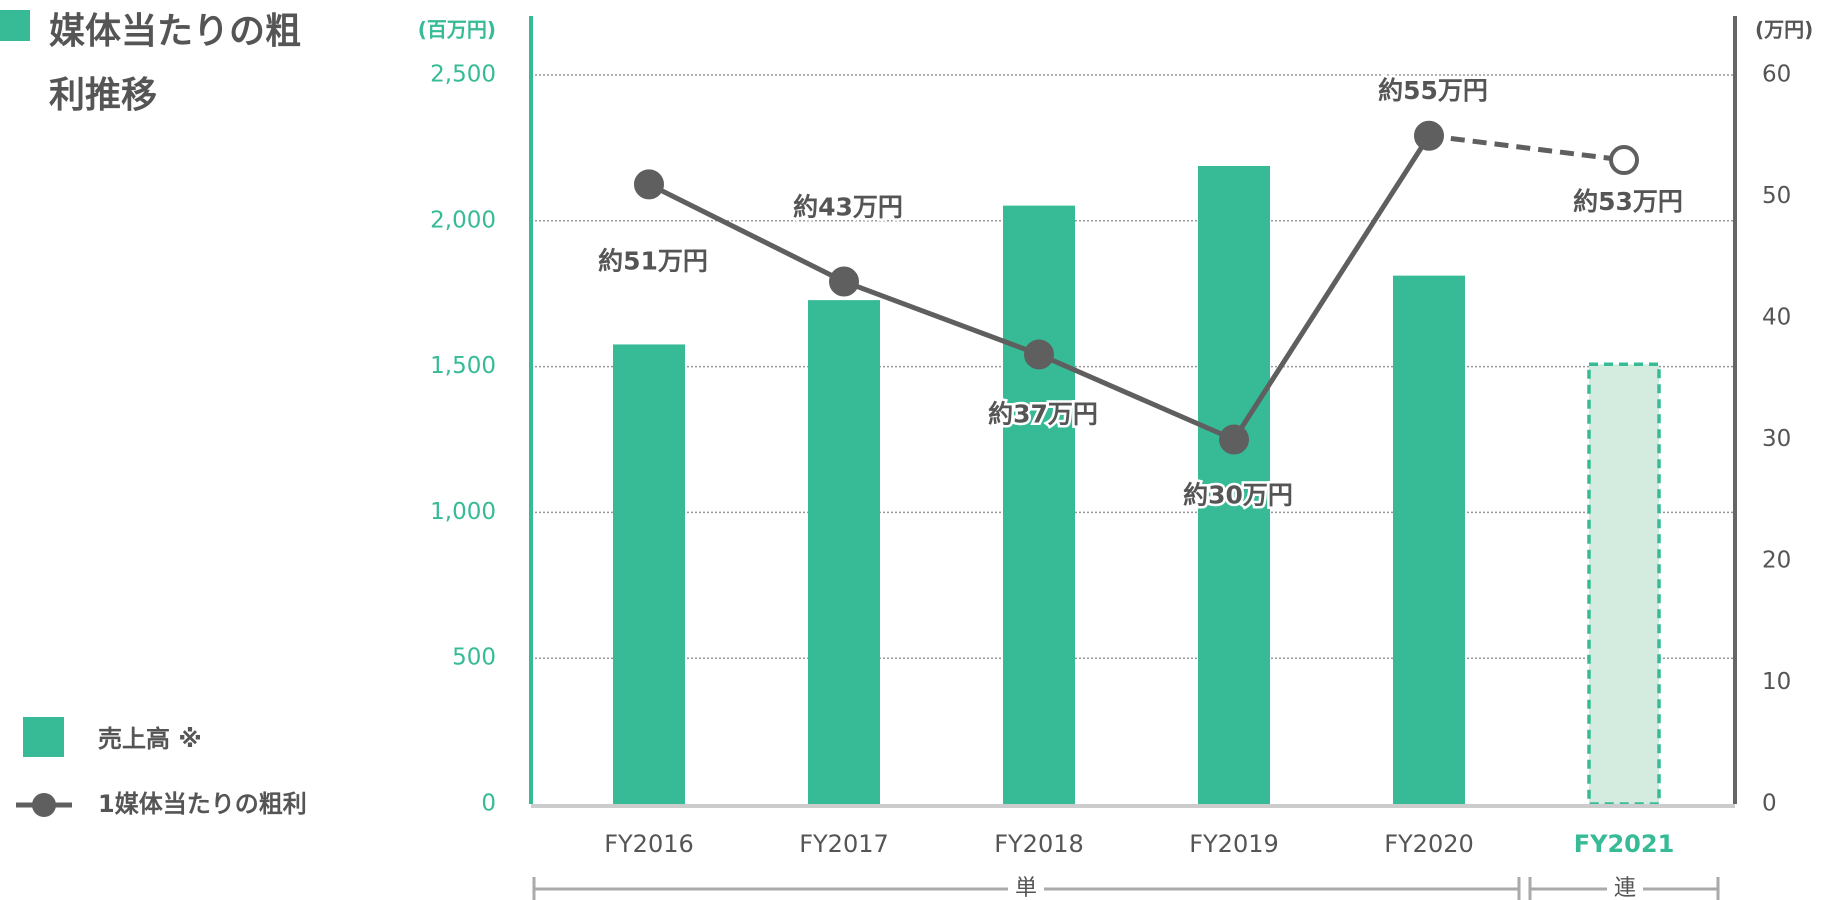 The height and width of the screenshot is (900, 1829). What do you see at coordinates (1039, 844) in the screenshot?
I see `x-tick-label: FY2018` at bounding box center [1039, 844].